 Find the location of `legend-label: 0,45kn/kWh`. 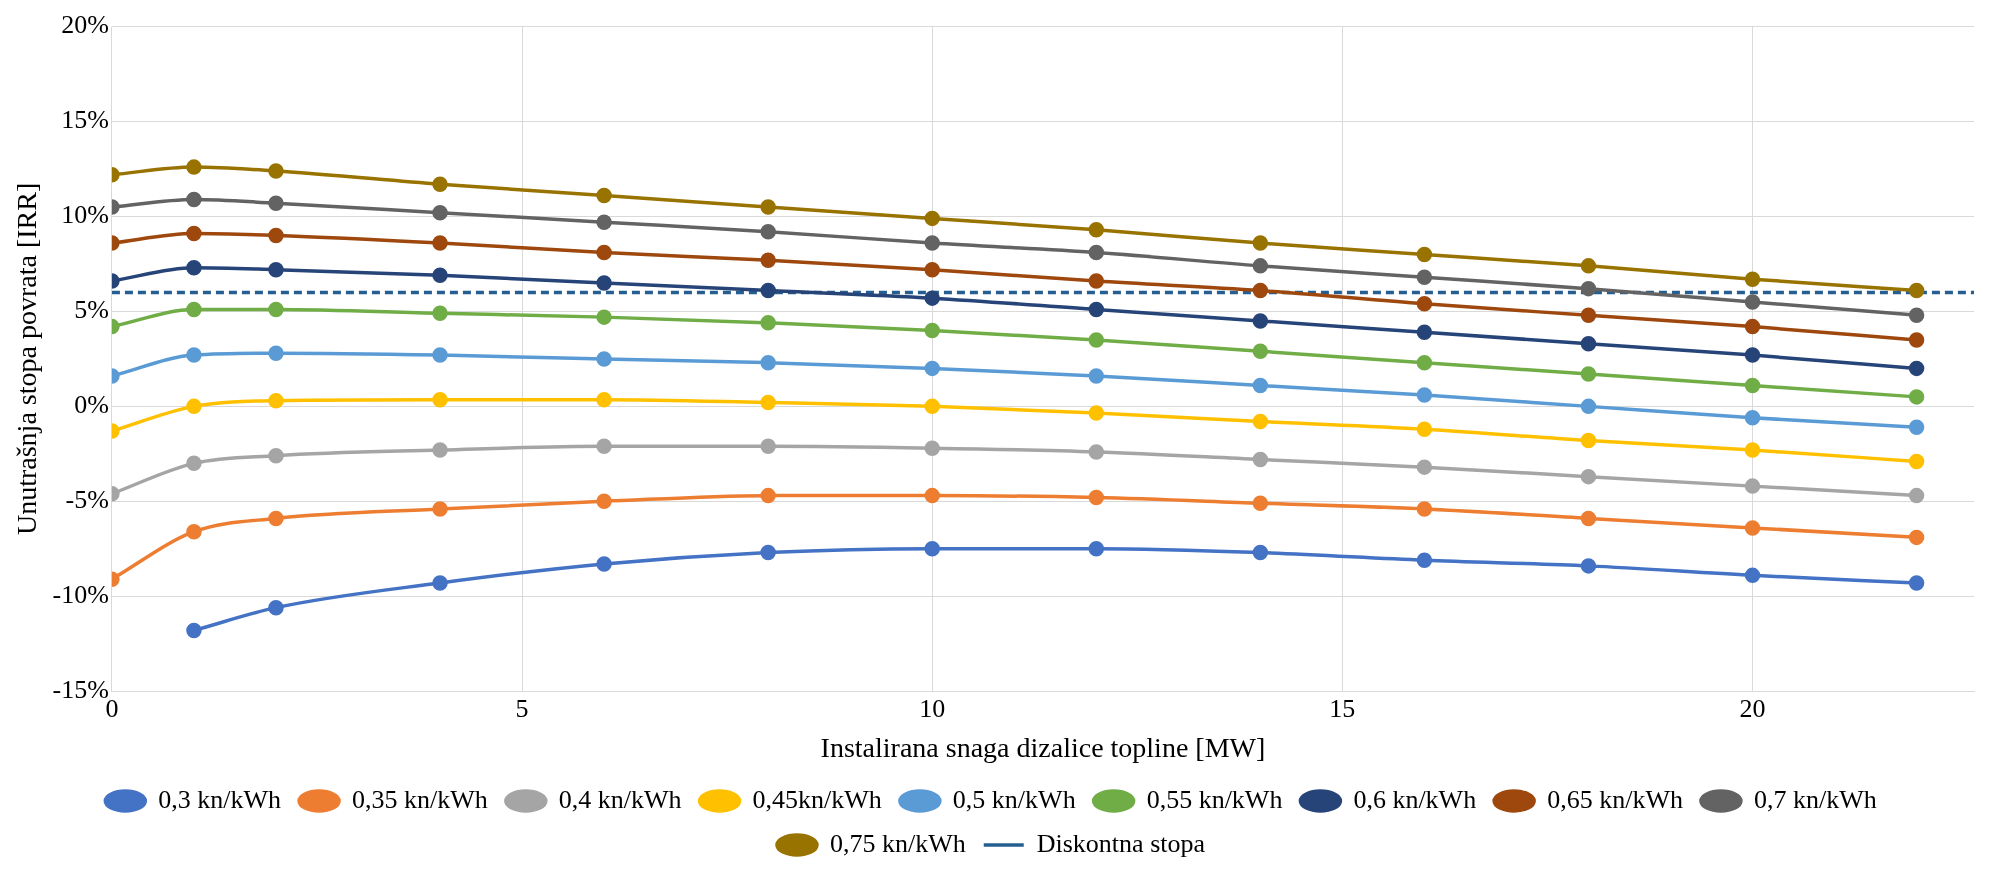

legend-label: 0,45kn/kWh is located at coordinates (817, 799).